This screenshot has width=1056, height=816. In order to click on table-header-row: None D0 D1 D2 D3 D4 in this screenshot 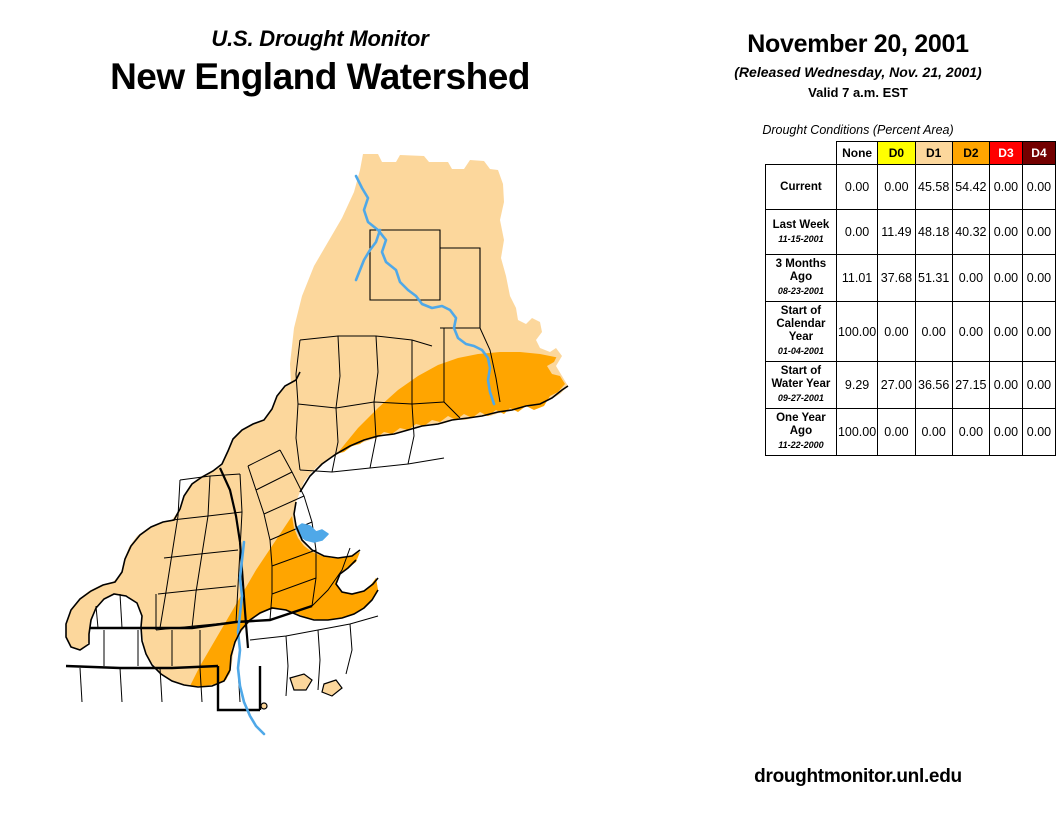, I will do `click(911, 153)`.